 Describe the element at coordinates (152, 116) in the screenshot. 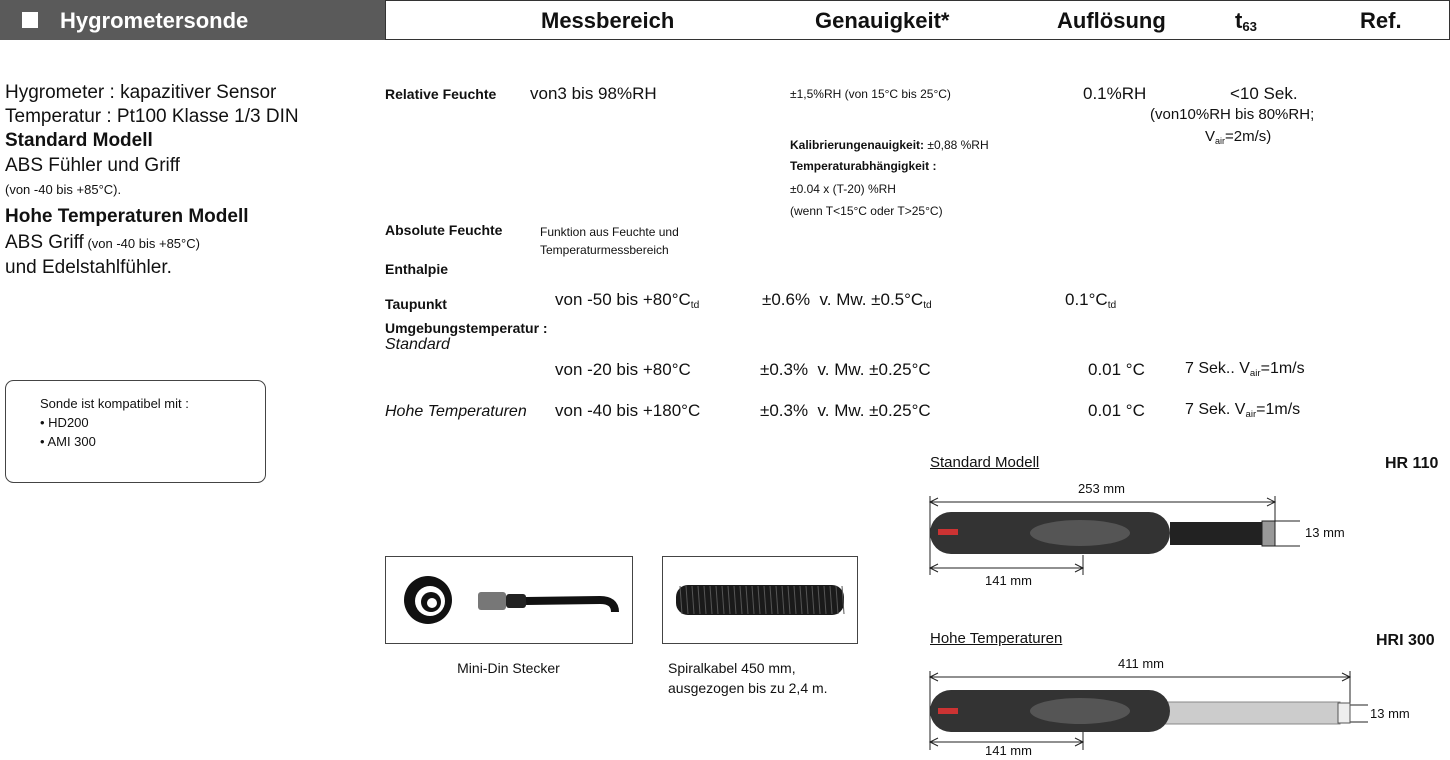

I see `desc-line: Temperatur : Pt100 Klasse 1/3 DIN` at that location.